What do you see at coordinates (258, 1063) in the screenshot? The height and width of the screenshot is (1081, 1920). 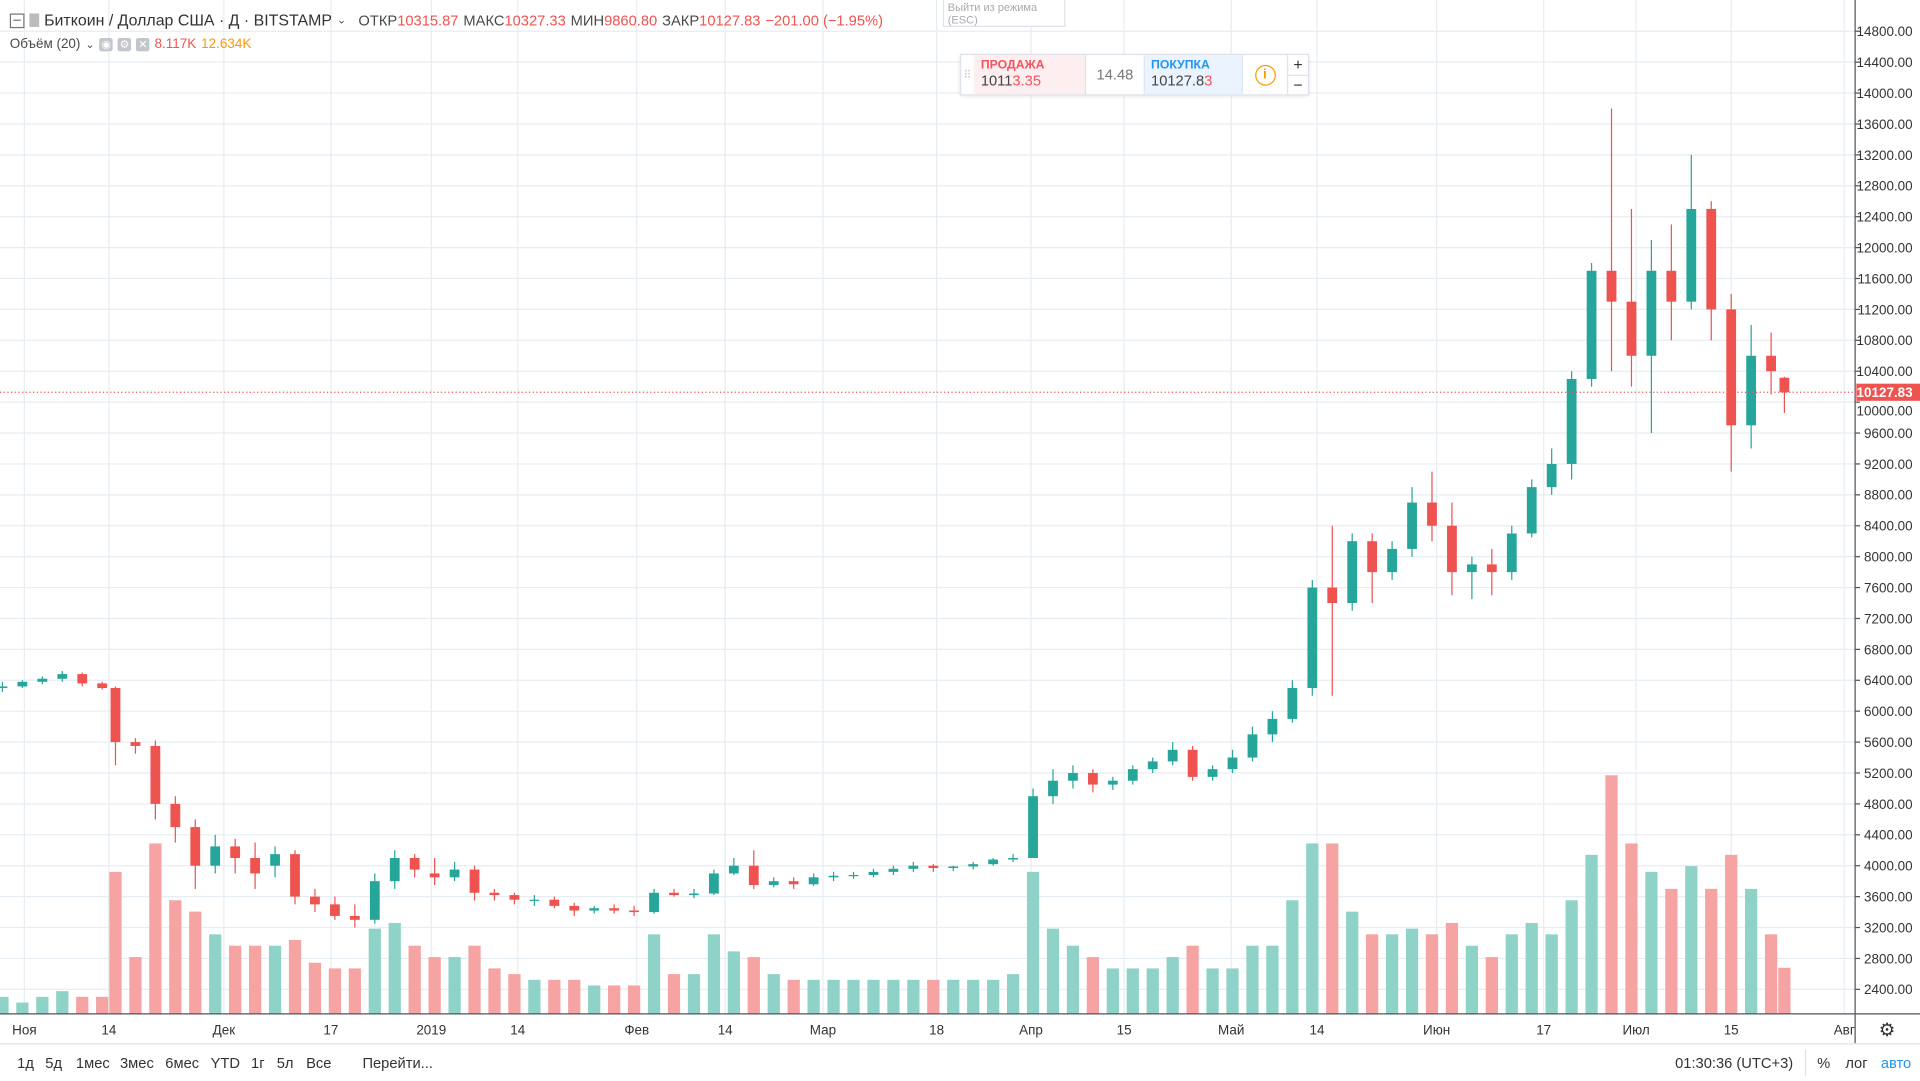 I see `range-1y: 1г` at bounding box center [258, 1063].